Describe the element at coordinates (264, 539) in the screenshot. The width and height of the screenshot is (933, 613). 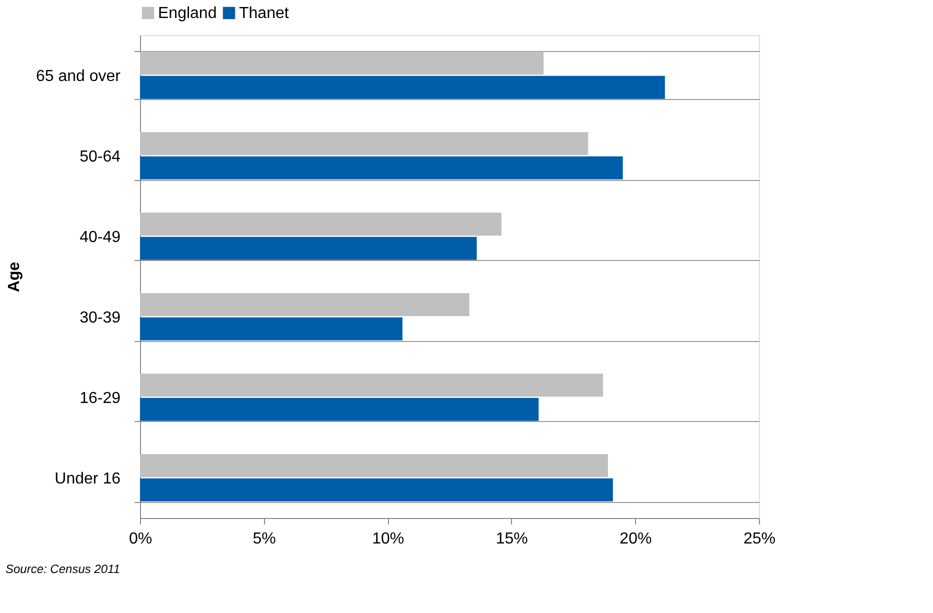
I see `x-tick-label: 5%` at that location.